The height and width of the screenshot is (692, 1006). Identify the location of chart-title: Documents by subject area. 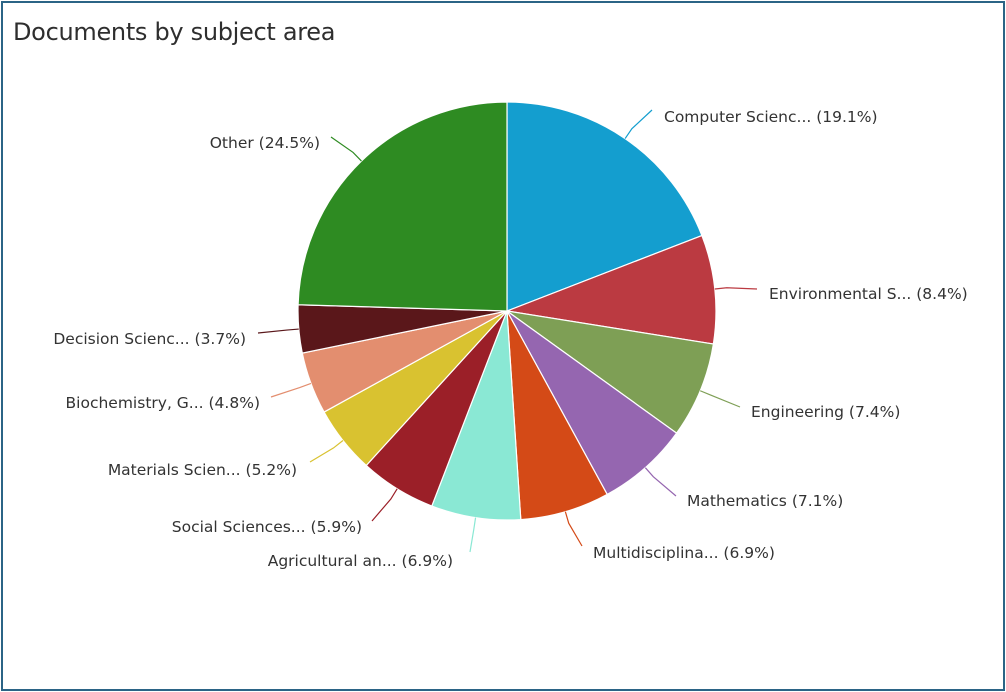
(174, 32).